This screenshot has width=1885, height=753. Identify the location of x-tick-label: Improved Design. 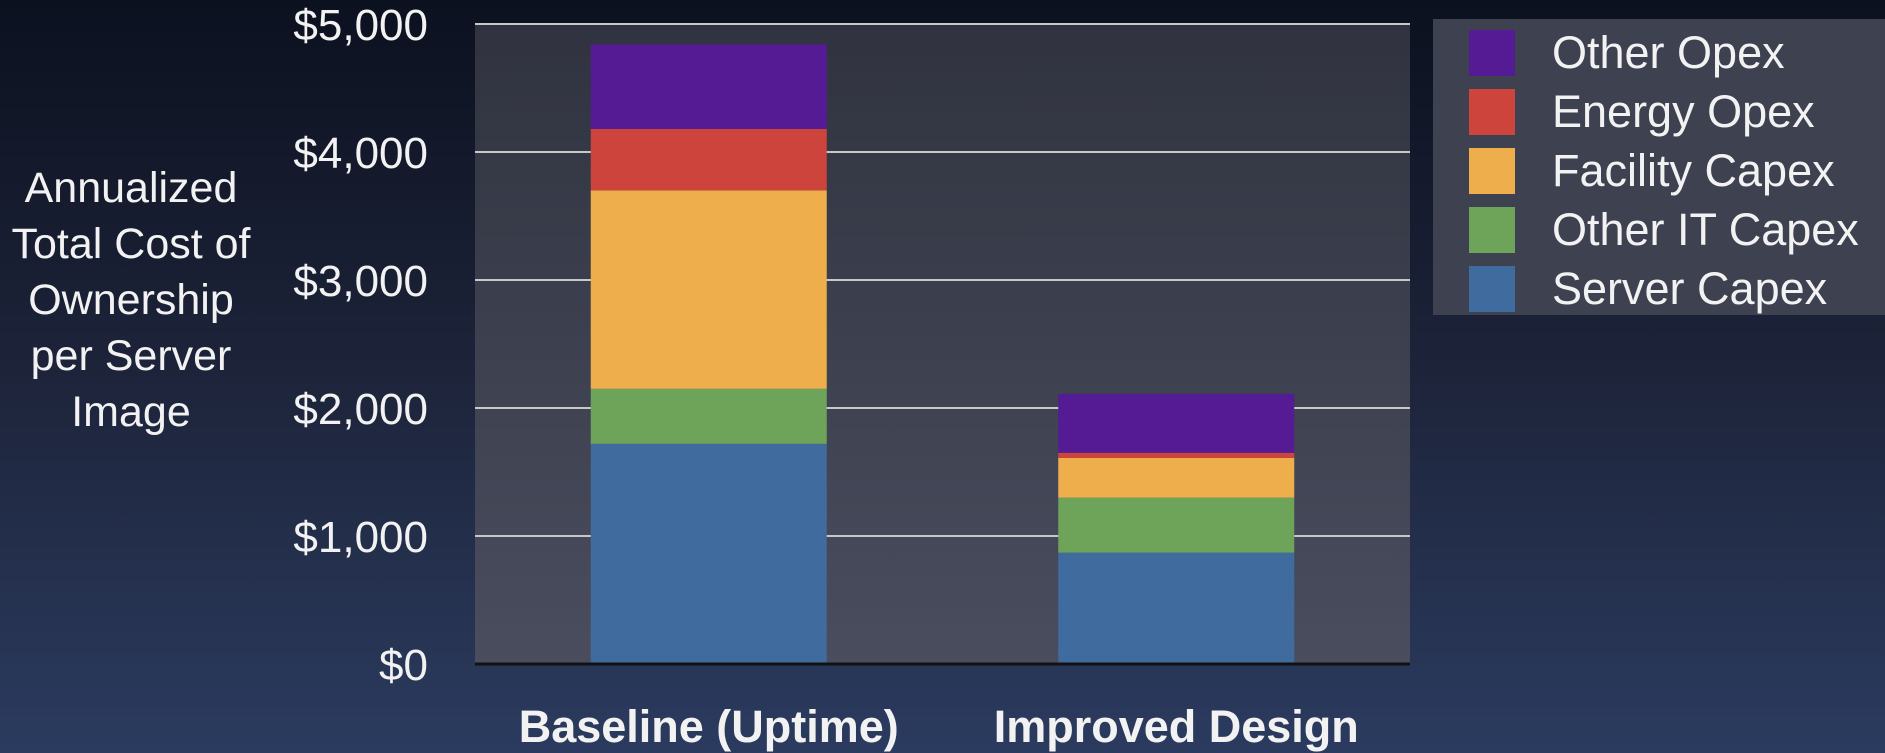
(1176, 726).